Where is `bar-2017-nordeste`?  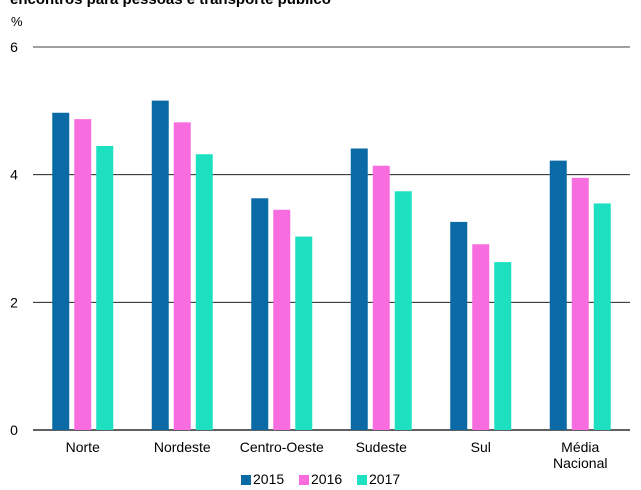
bar-2017-nordeste is located at coordinates (204, 292).